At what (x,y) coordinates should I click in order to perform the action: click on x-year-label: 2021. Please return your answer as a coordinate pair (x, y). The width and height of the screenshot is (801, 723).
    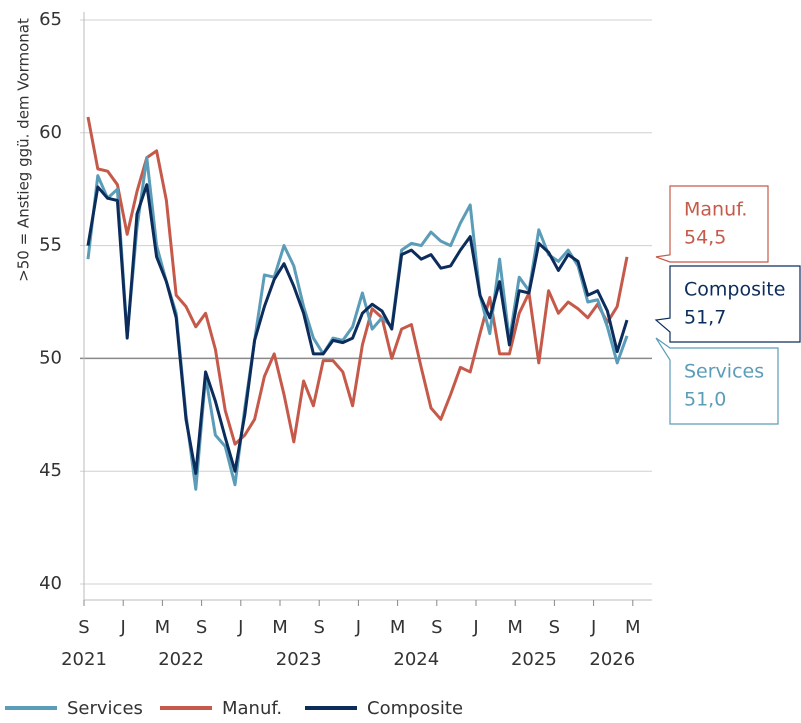
    Looking at the image, I should click on (84, 659).